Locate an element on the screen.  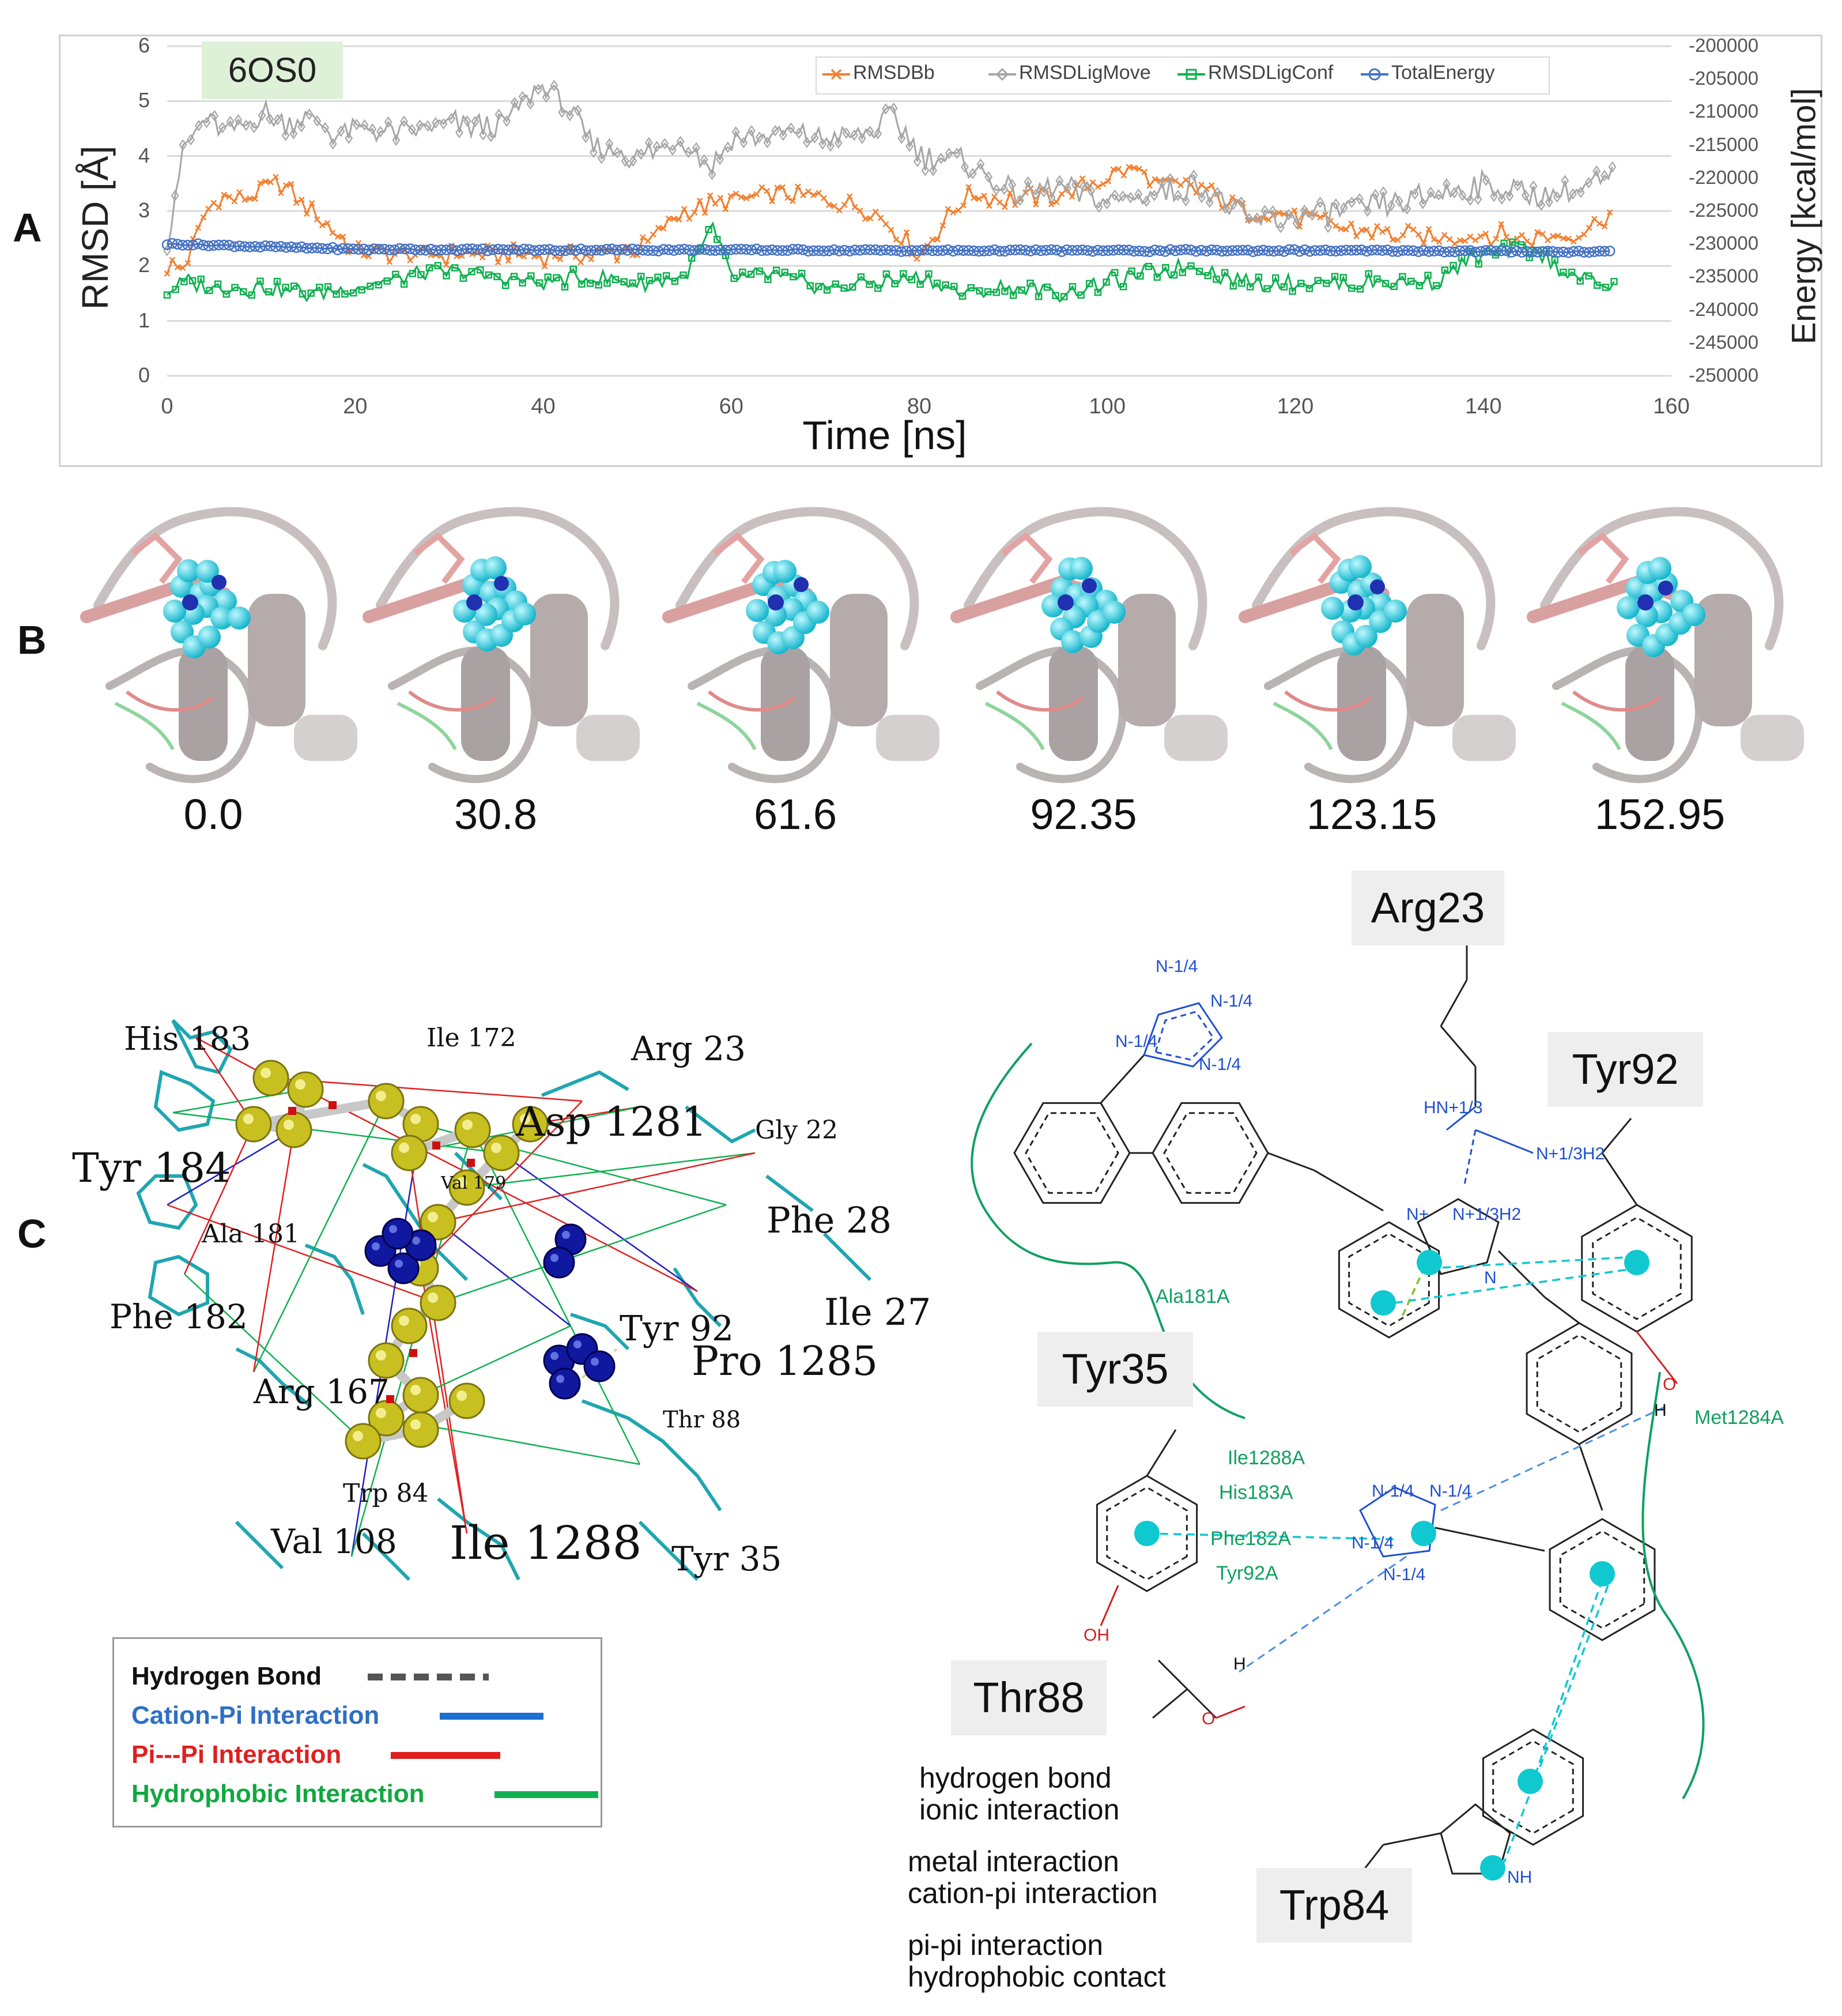
series-line is located at coordinates (889, 220).